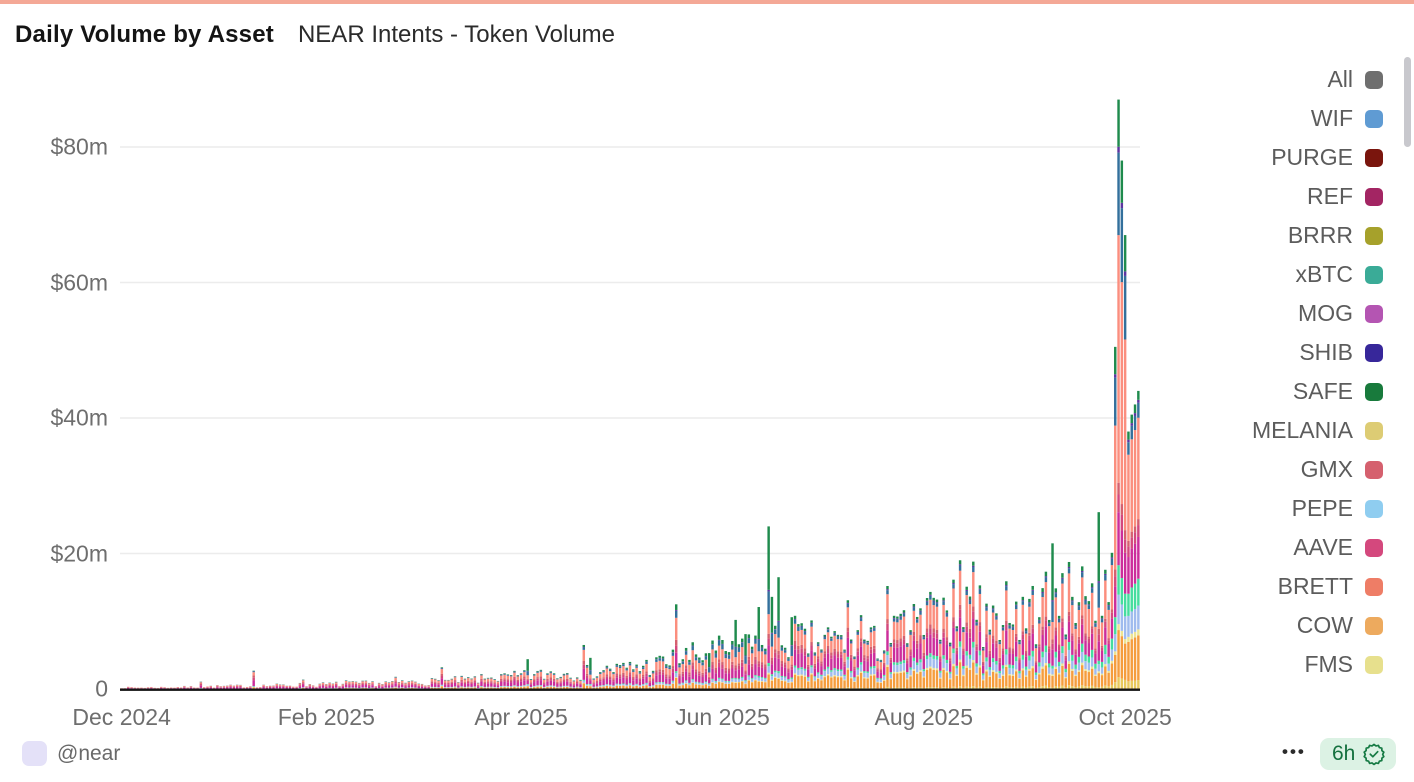 Image resolution: width=1414 pixels, height=782 pixels. I want to click on legend-item-pepe: PEPE, so click(1317, 508).